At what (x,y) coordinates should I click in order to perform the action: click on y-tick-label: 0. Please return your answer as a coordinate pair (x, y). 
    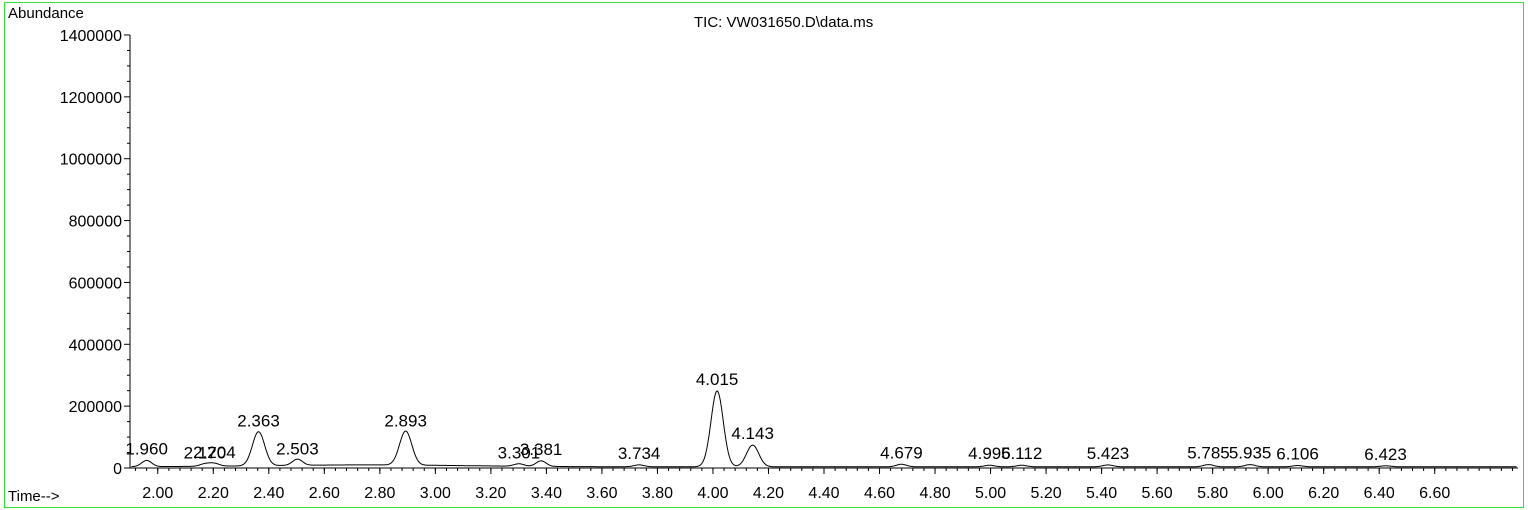
    Looking at the image, I should click on (117, 469).